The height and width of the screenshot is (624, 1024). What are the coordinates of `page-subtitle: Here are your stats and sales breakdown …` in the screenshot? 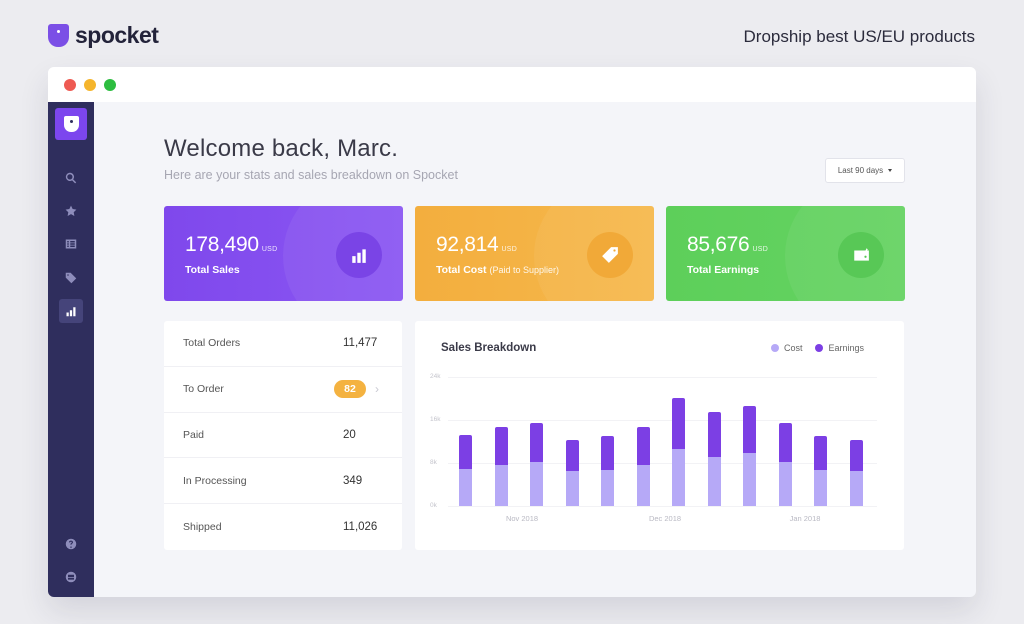 It's located at (311, 175).